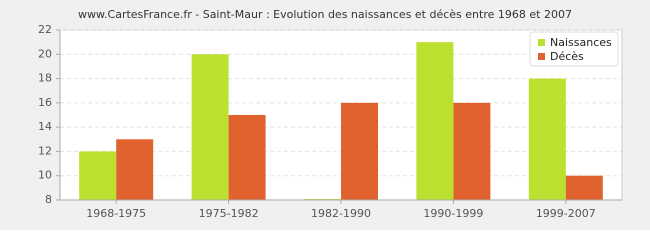  Describe the element at coordinates (581, 42) in the screenshot. I see `legend-label: Naissances` at that location.